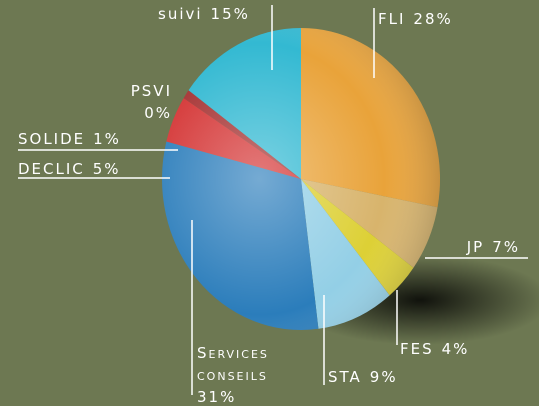 The height and width of the screenshot is (406, 539). I want to click on label-value: 1%, so click(107, 139).